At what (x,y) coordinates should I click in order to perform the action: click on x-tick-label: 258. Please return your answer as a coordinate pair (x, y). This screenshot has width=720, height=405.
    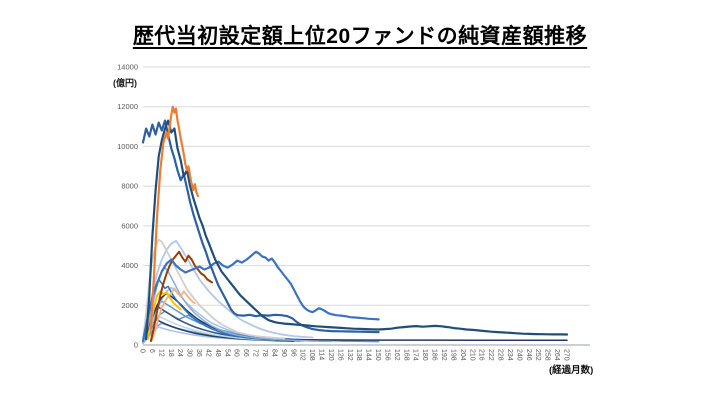
    Looking at the image, I should click on (547, 355).